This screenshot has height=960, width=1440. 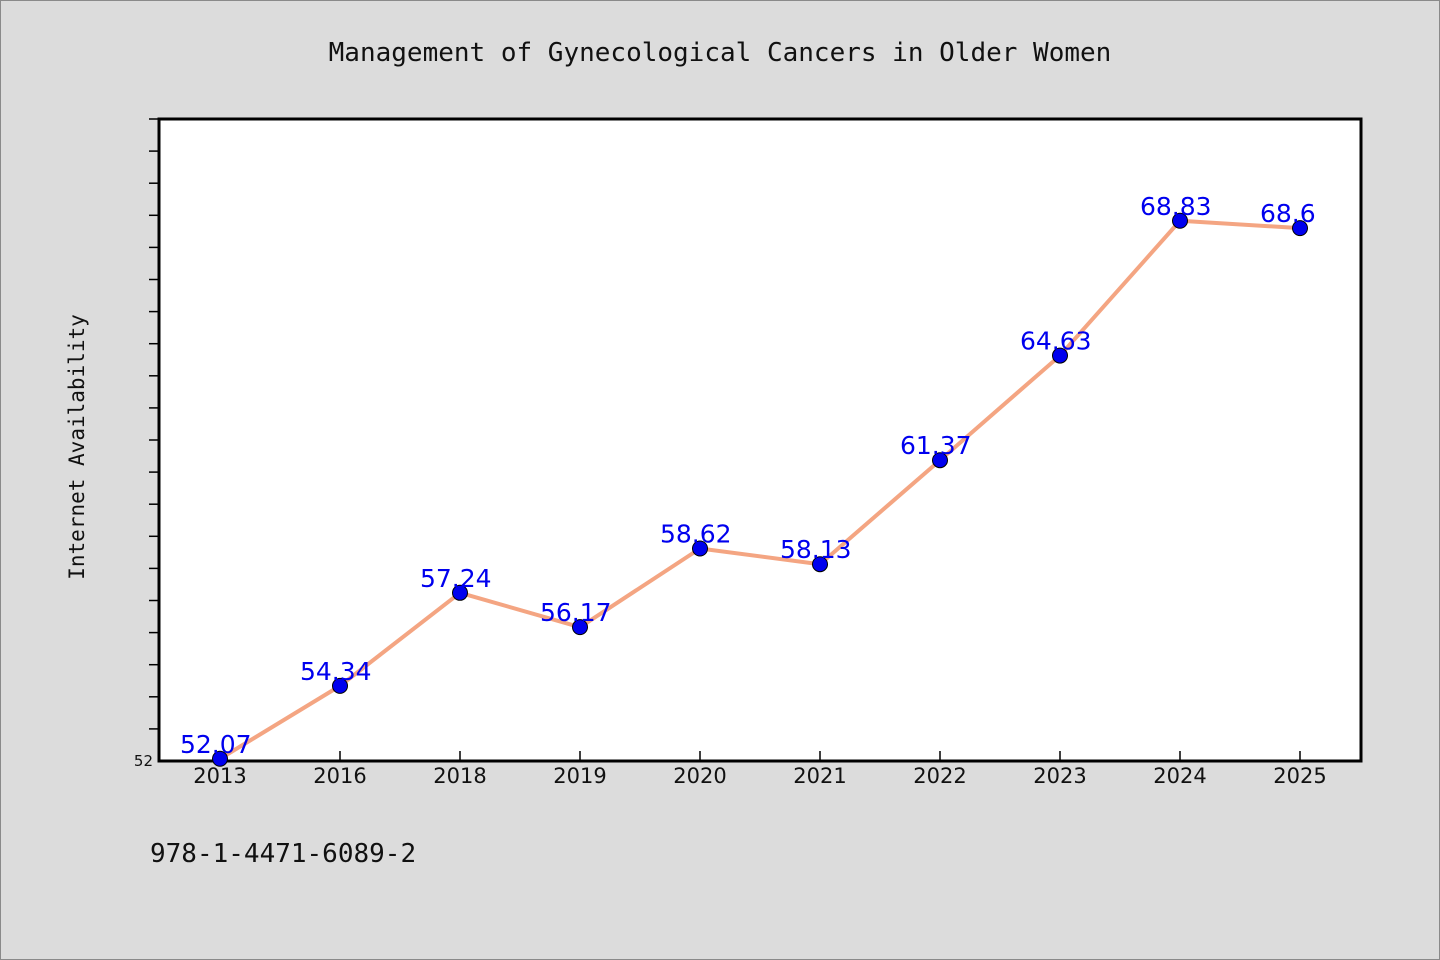 What do you see at coordinates (1176, 206) in the screenshot?
I see `data-label: 68.83` at bounding box center [1176, 206].